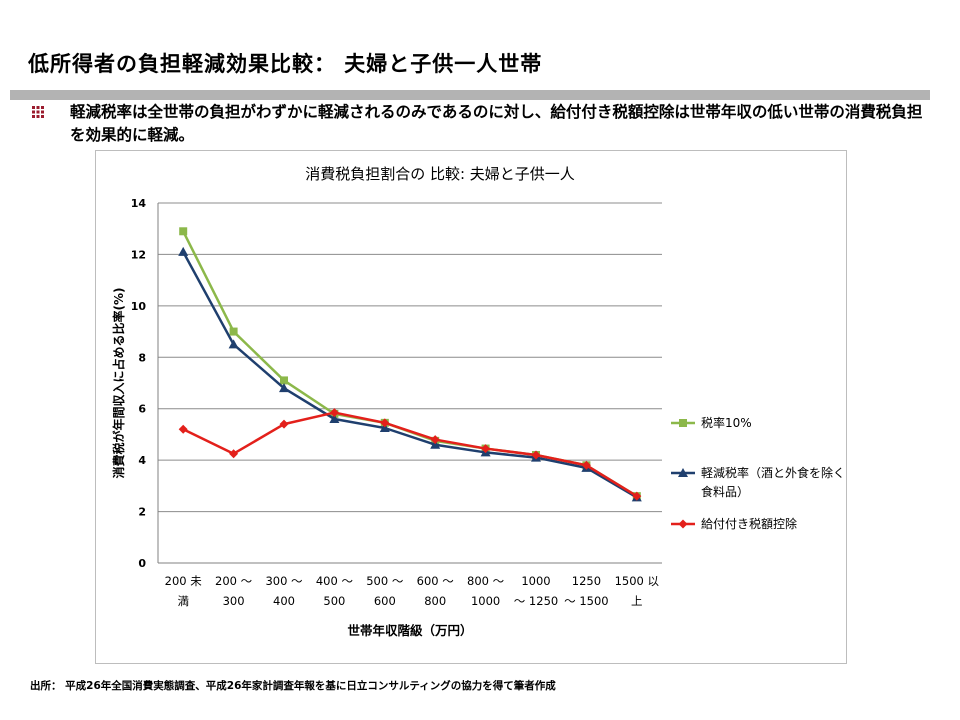 The height and width of the screenshot is (720, 960). What do you see at coordinates (234, 601) in the screenshot?
I see `x-tick-label: 300` at bounding box center [234, 601].